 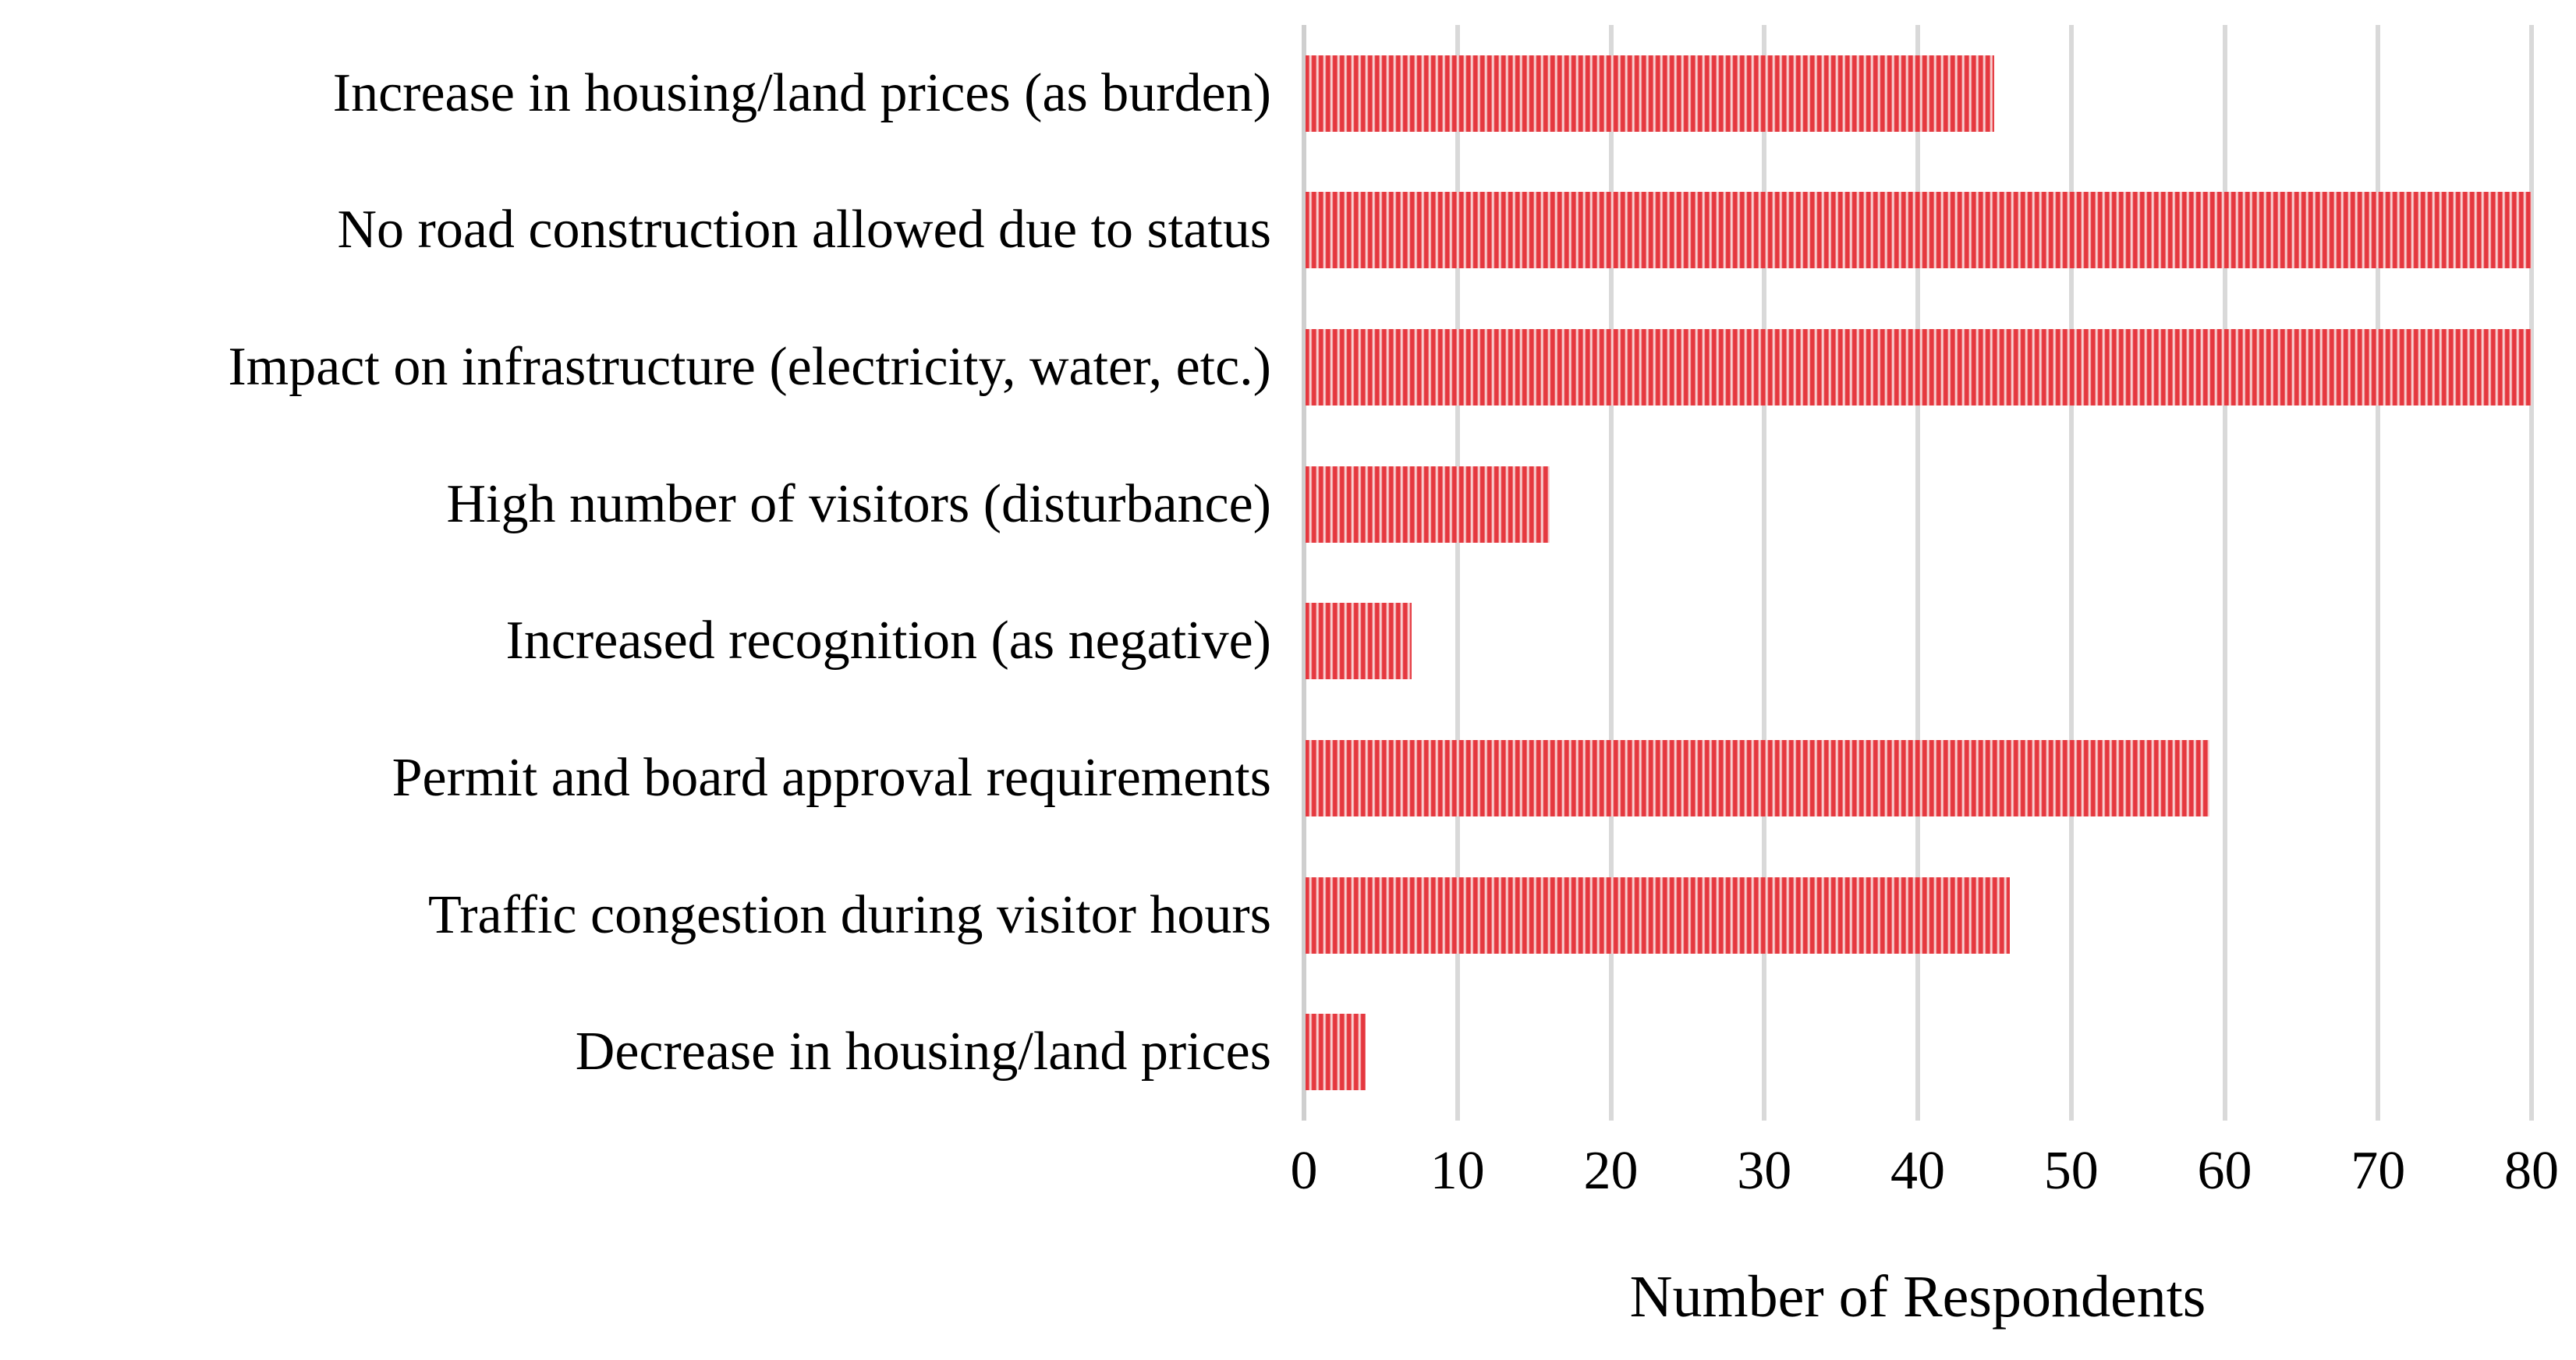 I want to click on category-label: Permit and board approval requirements, so click(x=831, y=777).